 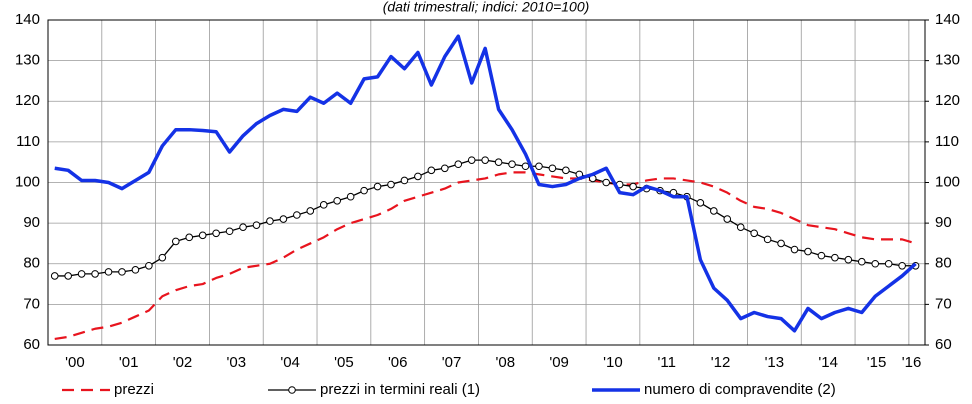 I want to click on legend-label: numero di compravendite (2), so click(x=740, y=389).